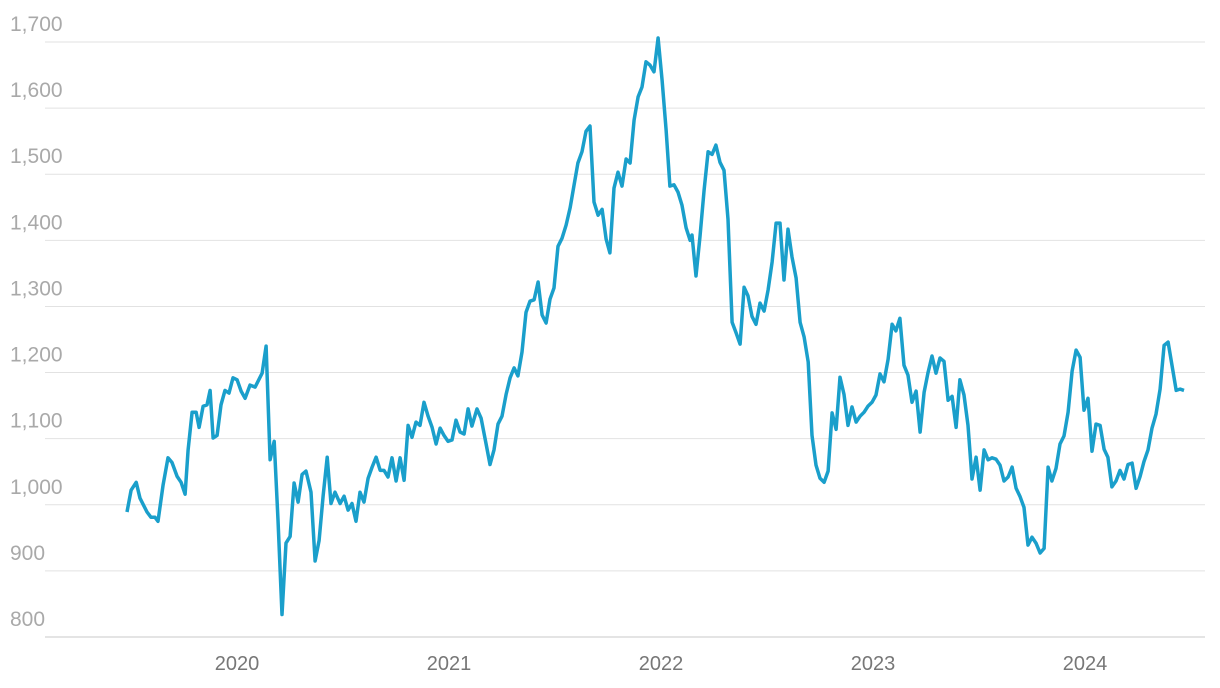 This screenshot has width=1220, height=688. I want to click on y-tick-label: 1,700, so click(36, 24).